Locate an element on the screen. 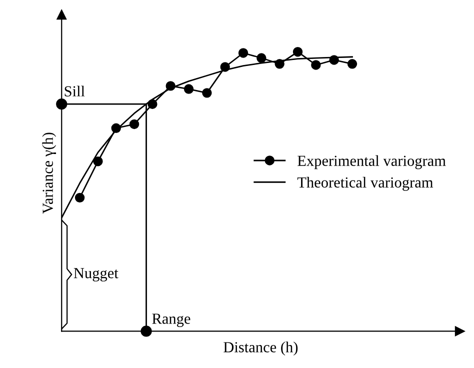 Image resolution: width=474 pixels, height=368 pixels. legend-label: Theoretical variogram is located at coordinates (365, 183).